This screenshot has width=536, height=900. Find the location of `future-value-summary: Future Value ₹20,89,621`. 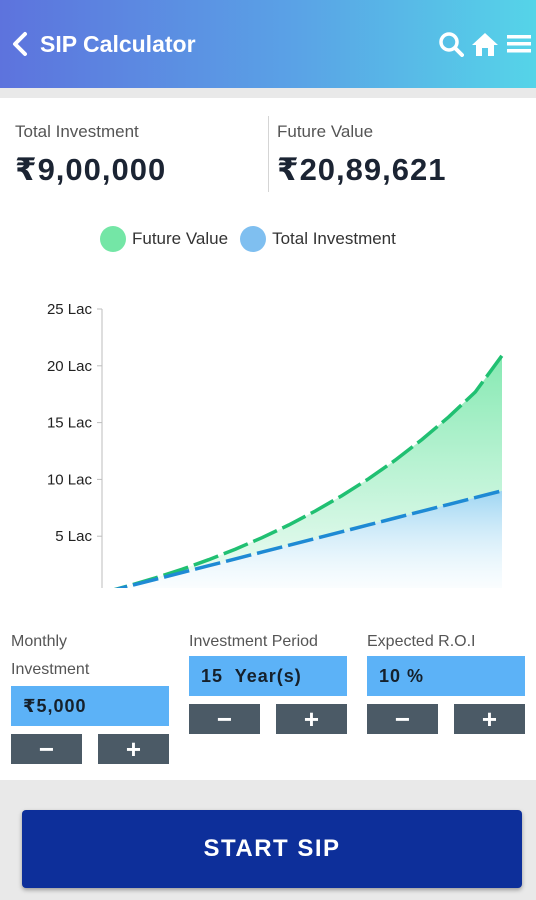

future-value-summary: Future Value ₹20,89,621 is located at coordinates (361, 155).